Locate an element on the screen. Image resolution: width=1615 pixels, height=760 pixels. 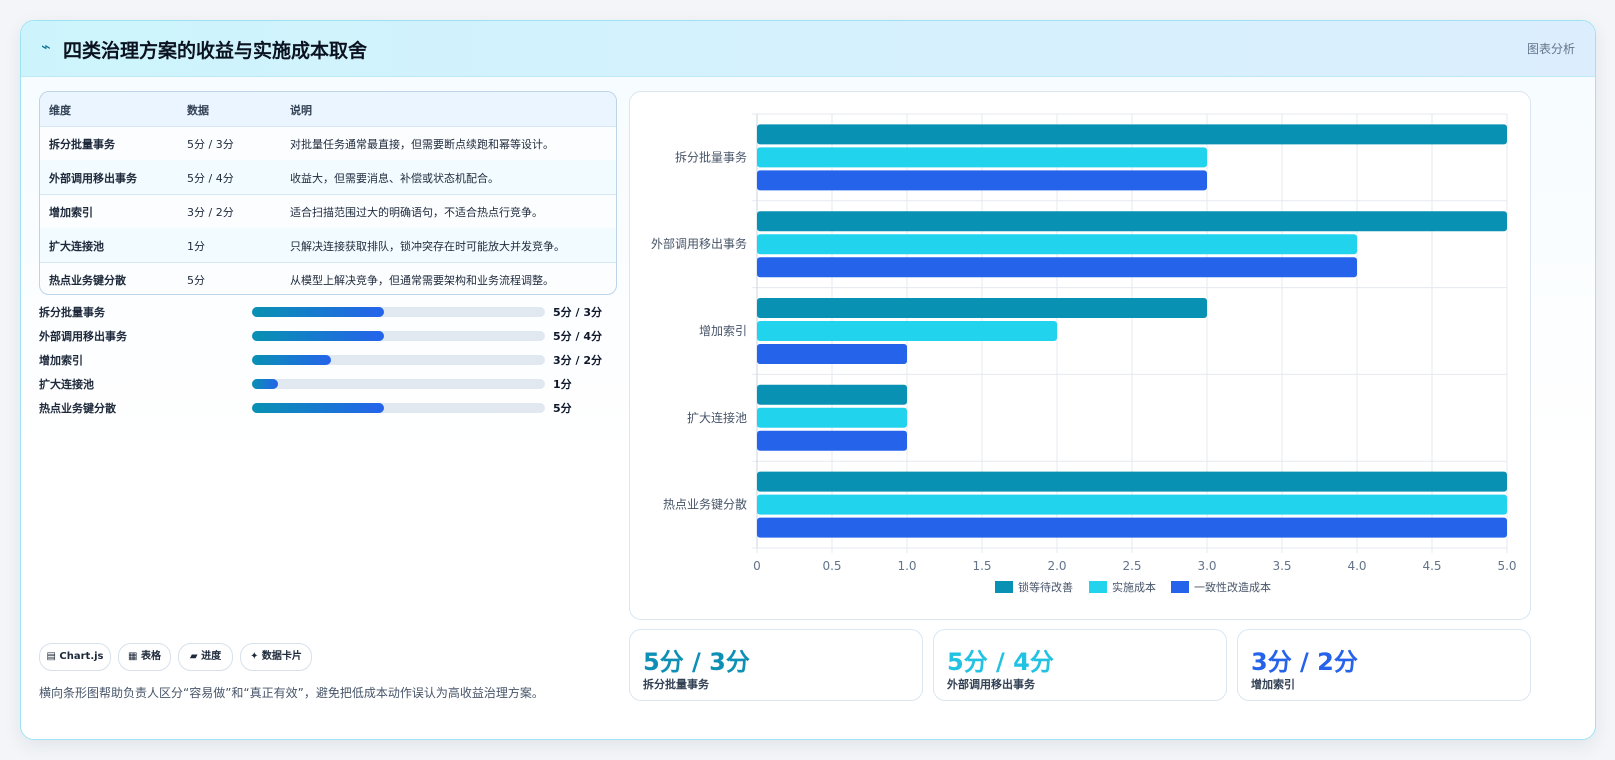
stat-value: 5分 / 3分 is located at coordinates (696, 662).